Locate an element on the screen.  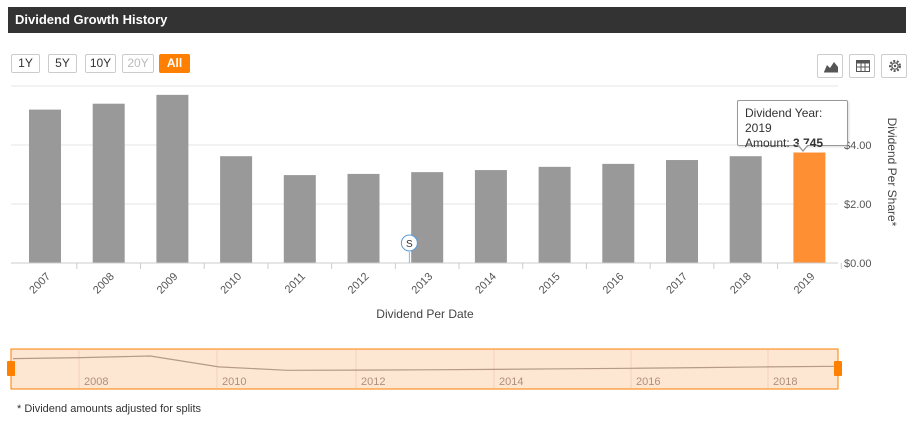
x-tick-label: 2008 is located at coordinates (104, 284).